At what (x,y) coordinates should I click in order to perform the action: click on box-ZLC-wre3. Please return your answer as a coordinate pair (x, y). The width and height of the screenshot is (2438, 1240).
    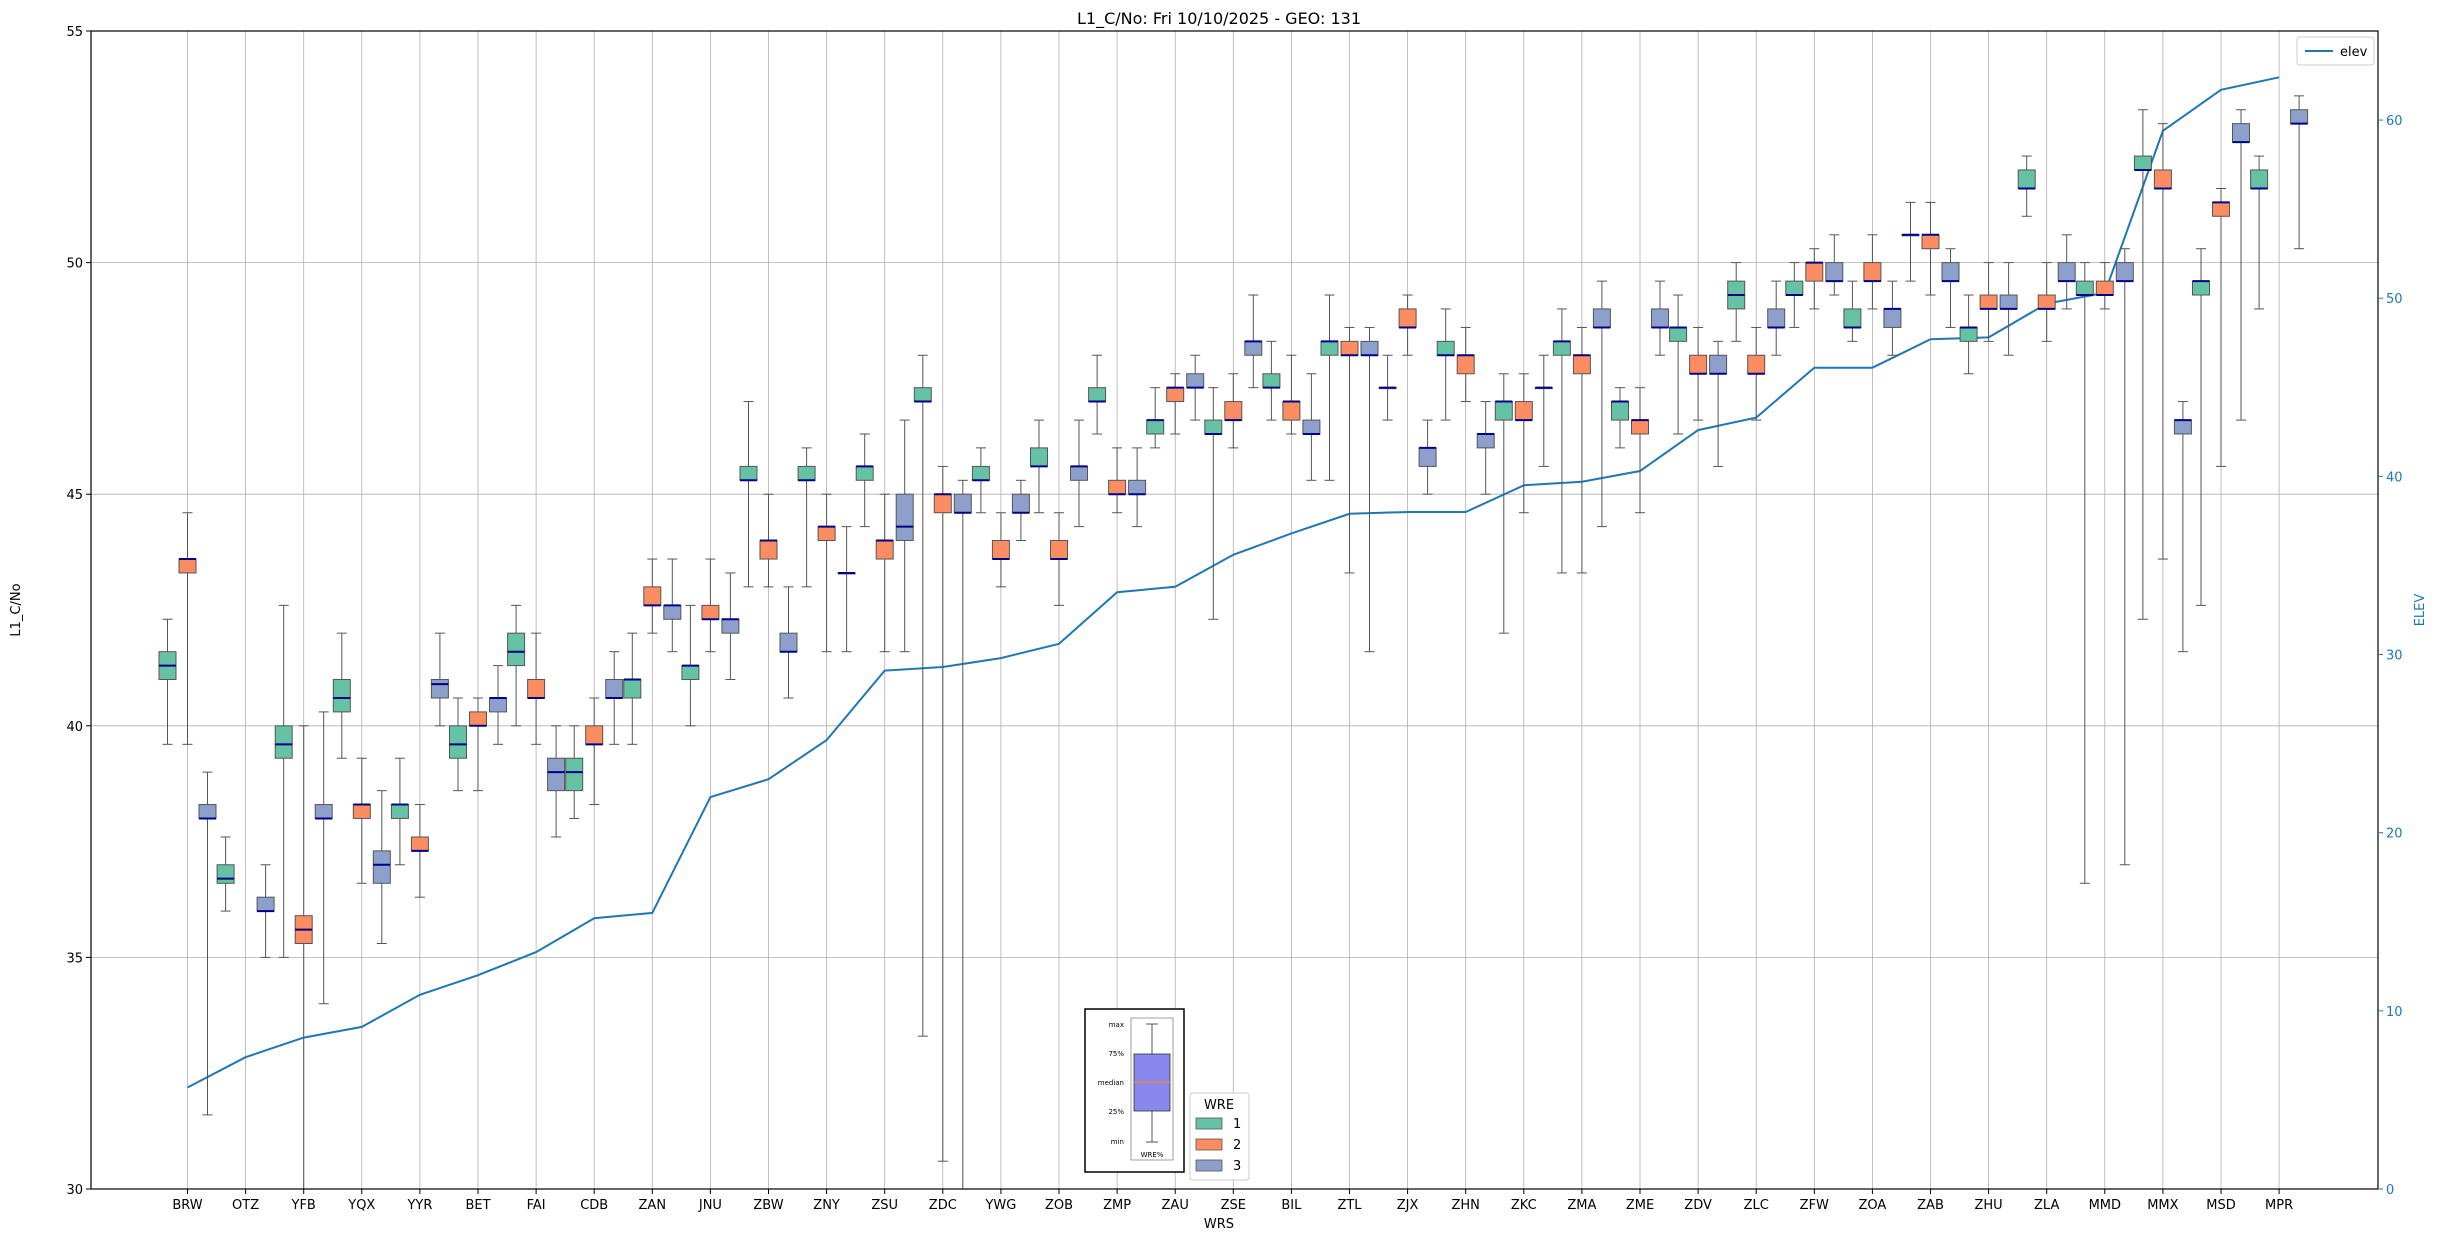
    Looking at the image, I should click on (1776, 318).